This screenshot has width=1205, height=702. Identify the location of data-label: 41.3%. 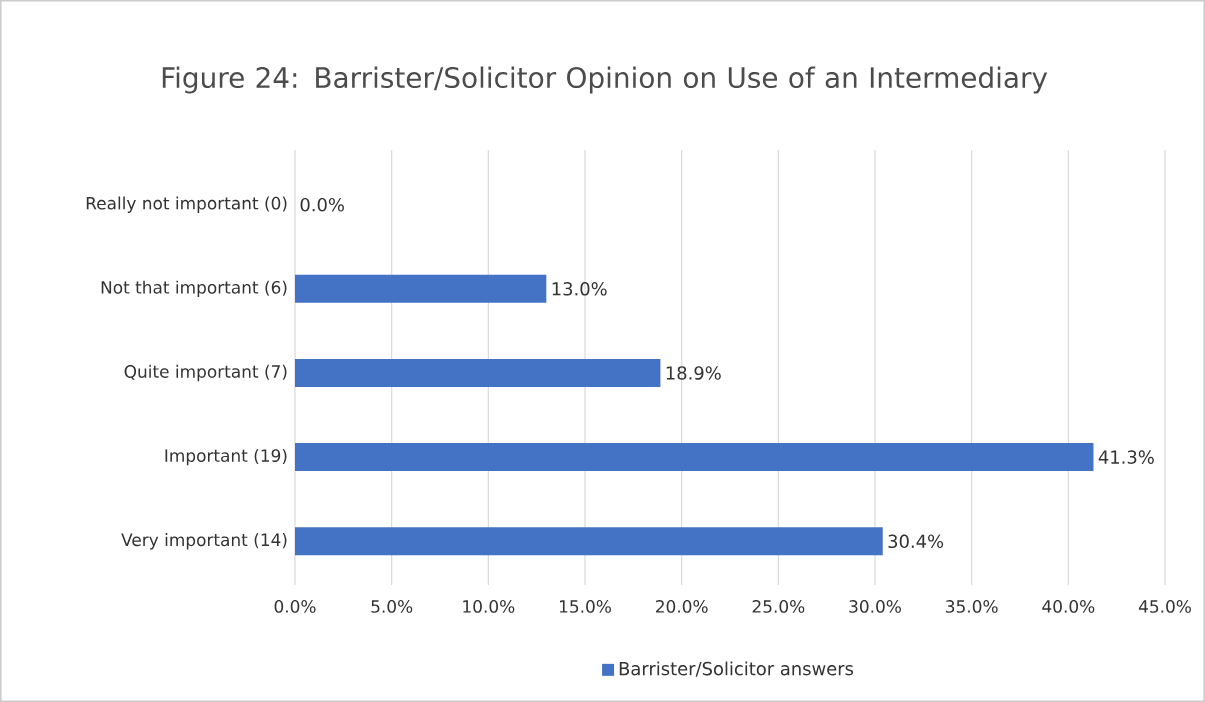
(1126, 457).